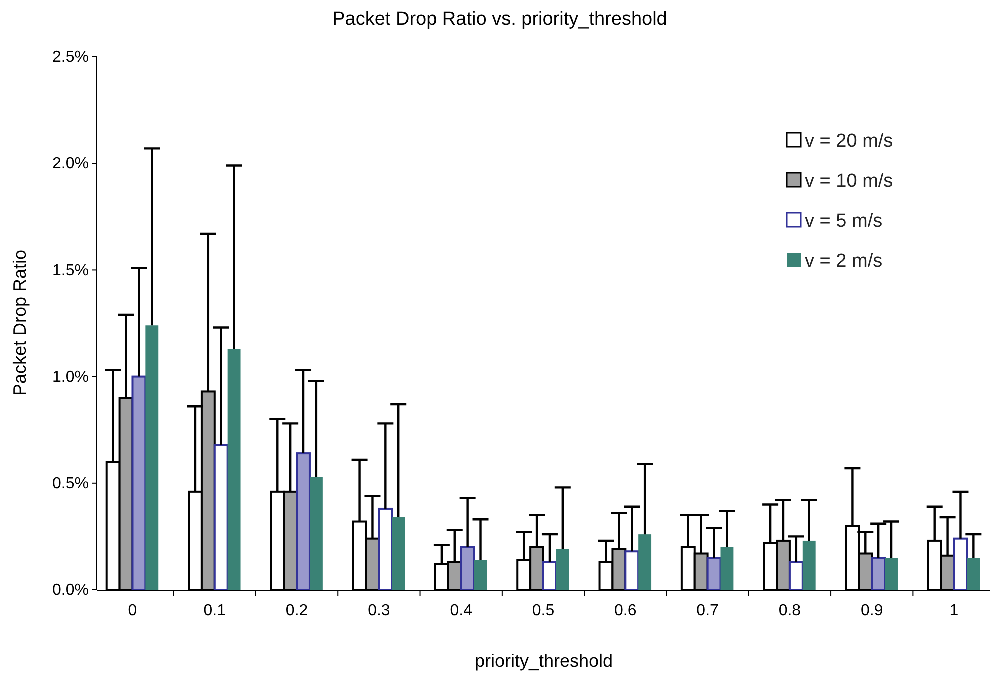 Image resolution: width=998 pixels, height=677 pixels. What do you see at coordinates (844, 261) in the screenshot?
I see `legend-label: v = 2 m/s` at bounding box center [844, 261].